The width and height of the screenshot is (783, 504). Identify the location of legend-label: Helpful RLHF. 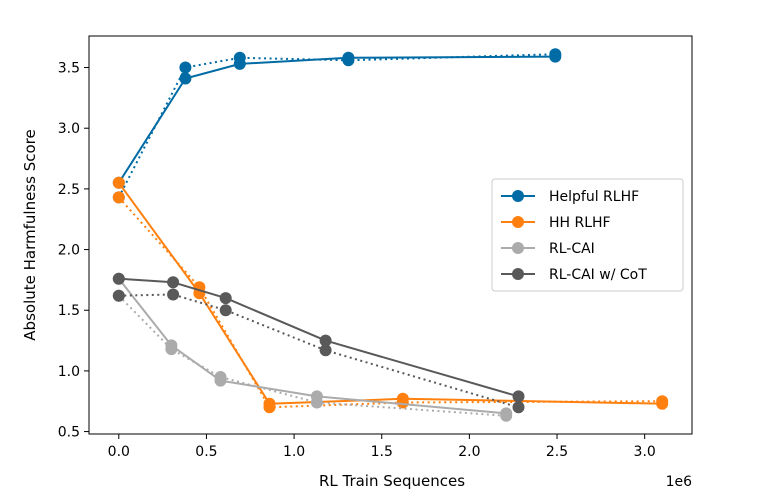
(594, 197).